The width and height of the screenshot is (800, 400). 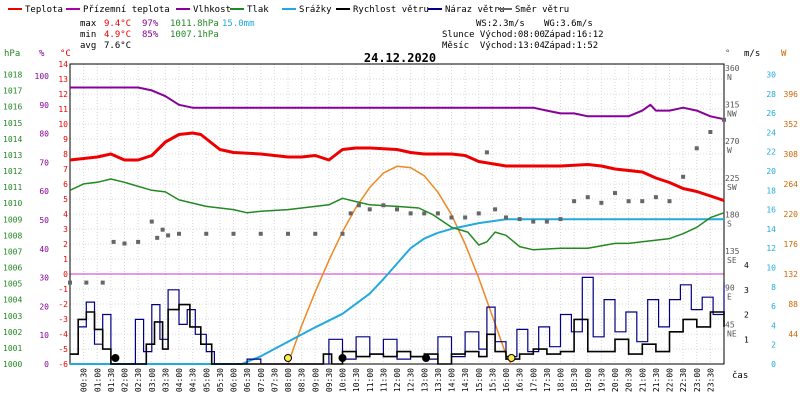 What do you see at coordinates (493, 46) in the screenshot?
I see `stats-moon: Měsíc Východ:13:04` at bounding box center [493, 46].